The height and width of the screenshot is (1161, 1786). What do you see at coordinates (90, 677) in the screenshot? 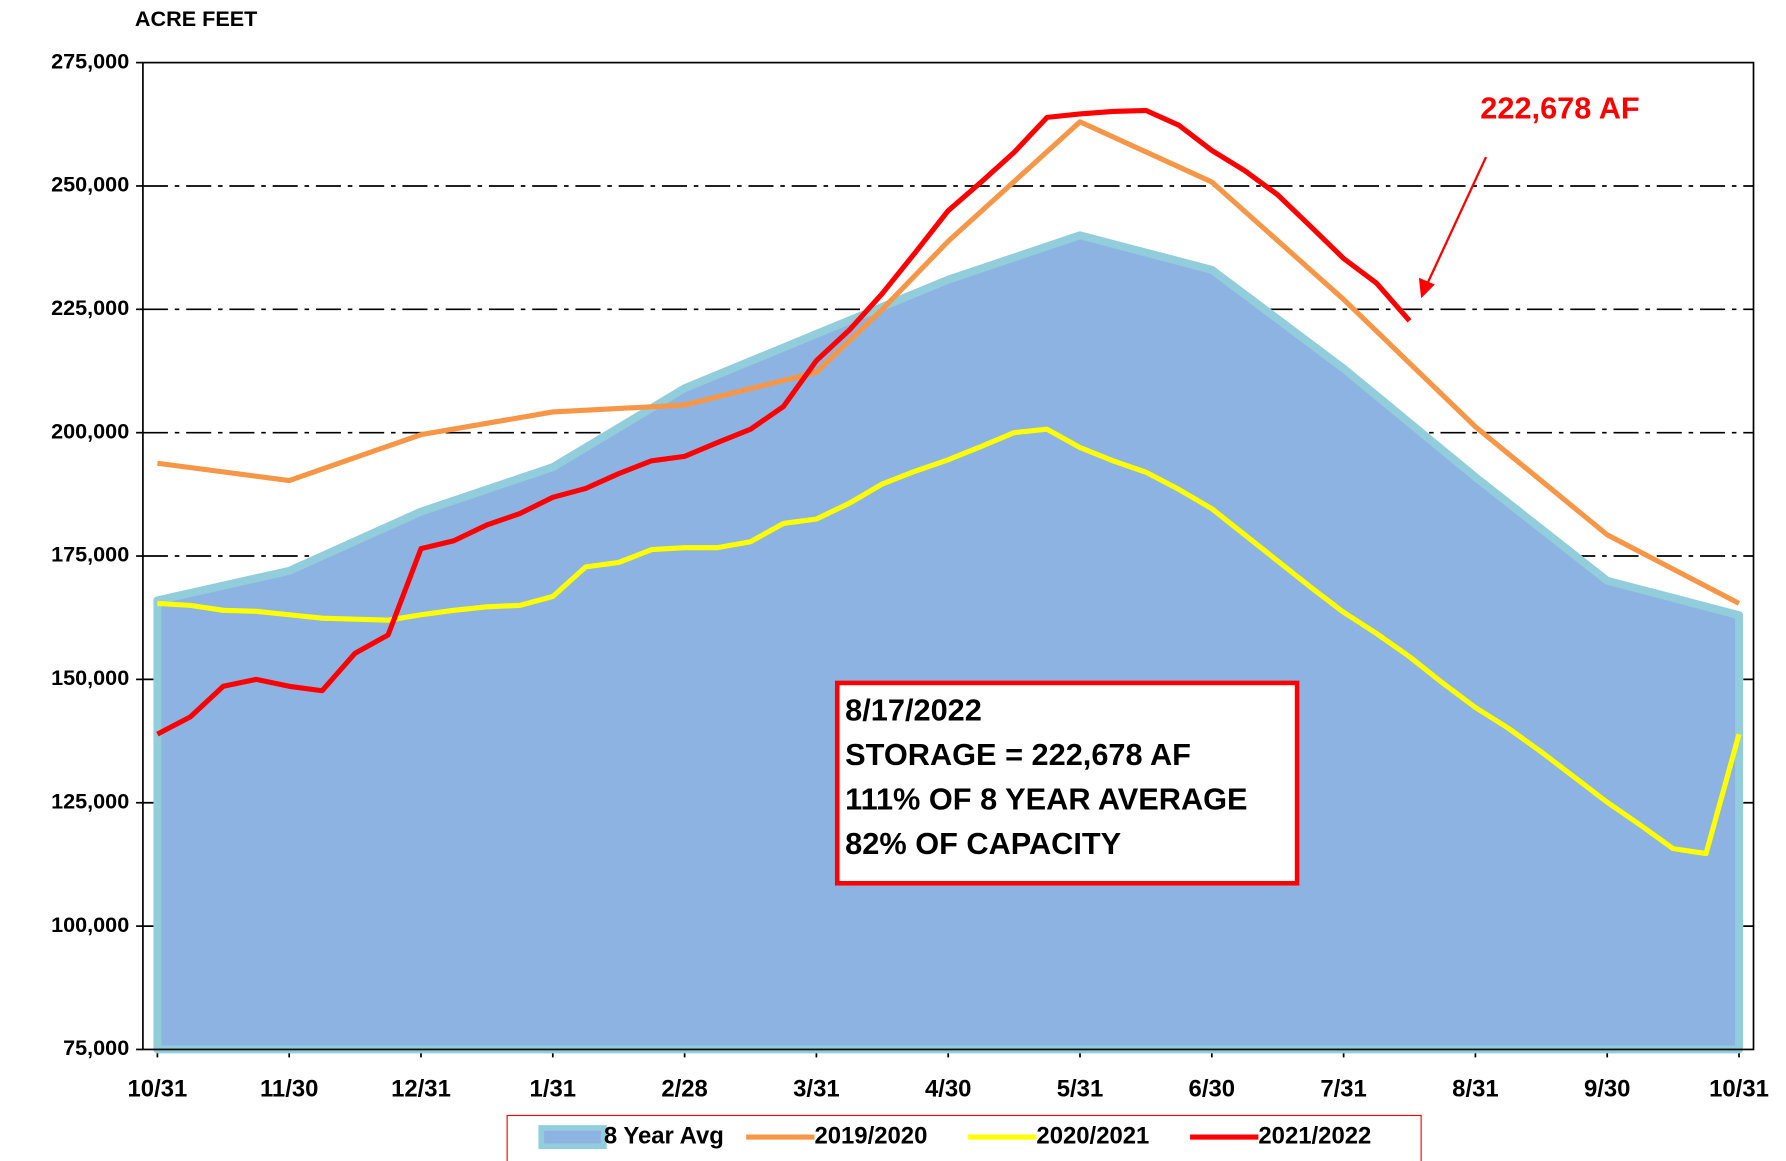
I see `y-tick-label: 150,000` at bounding box center [90, 677].